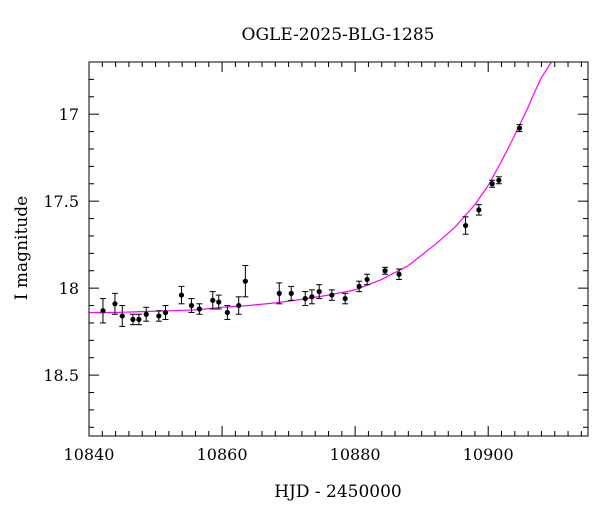 This screenshot has width=600, height=512. Describe the element at coordinates (488, 454) in the screenshot. I see `x-tick-label: 10900` at that location.